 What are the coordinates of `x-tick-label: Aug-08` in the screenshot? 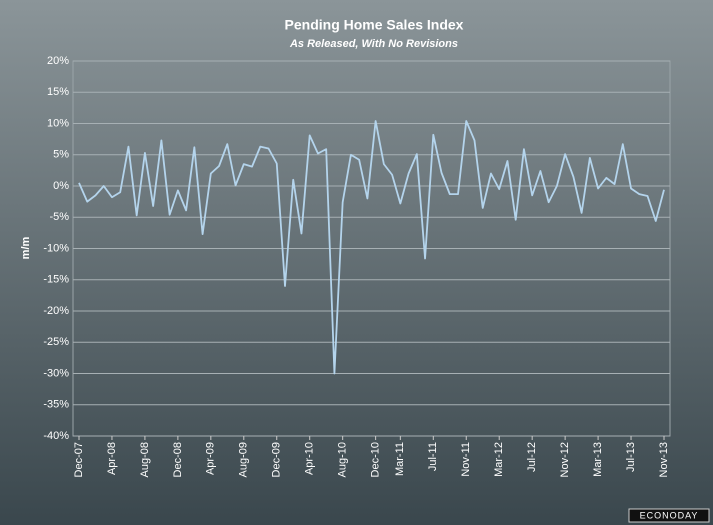 It's located at (145, 459).